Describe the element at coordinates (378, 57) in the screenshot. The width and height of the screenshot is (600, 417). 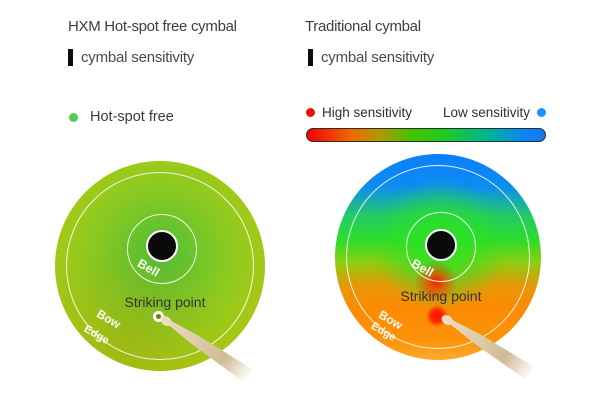
I see `right-sensitivity-label: cymbal sensitivity` at that location.